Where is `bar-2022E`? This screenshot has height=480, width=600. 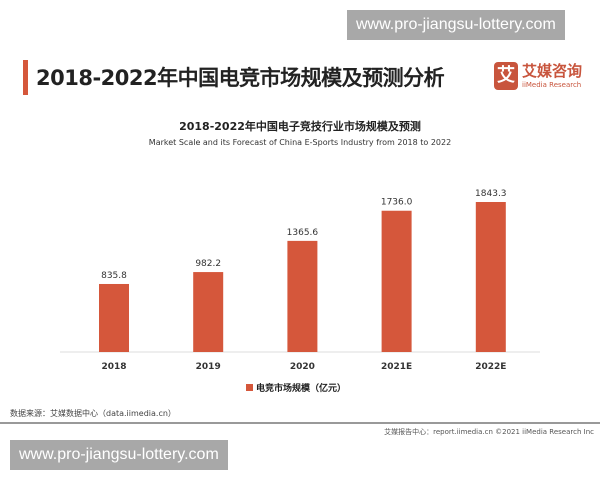
bar-2022E is located at coordinates (490, 277).